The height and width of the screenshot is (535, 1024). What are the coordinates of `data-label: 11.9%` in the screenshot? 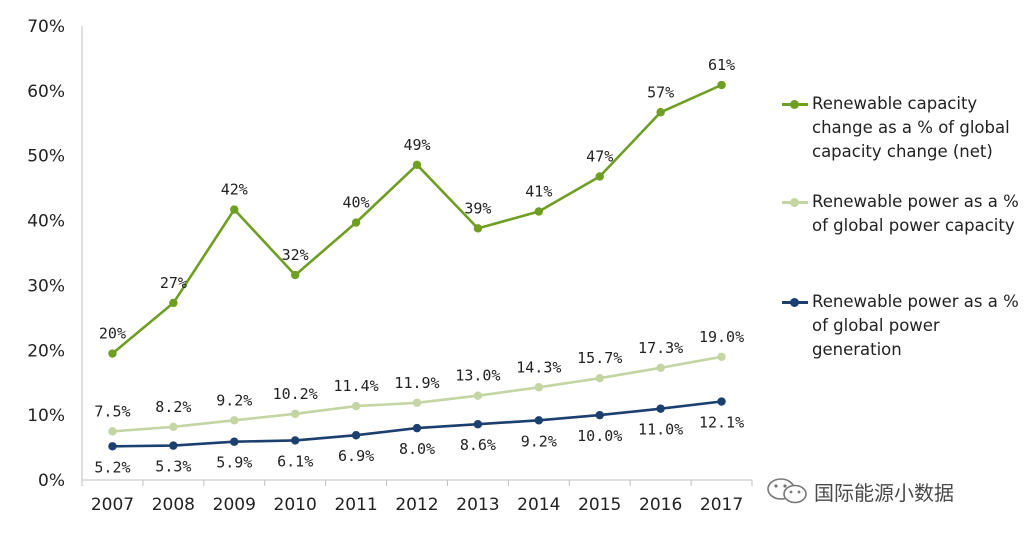 It's located at (416, 383).